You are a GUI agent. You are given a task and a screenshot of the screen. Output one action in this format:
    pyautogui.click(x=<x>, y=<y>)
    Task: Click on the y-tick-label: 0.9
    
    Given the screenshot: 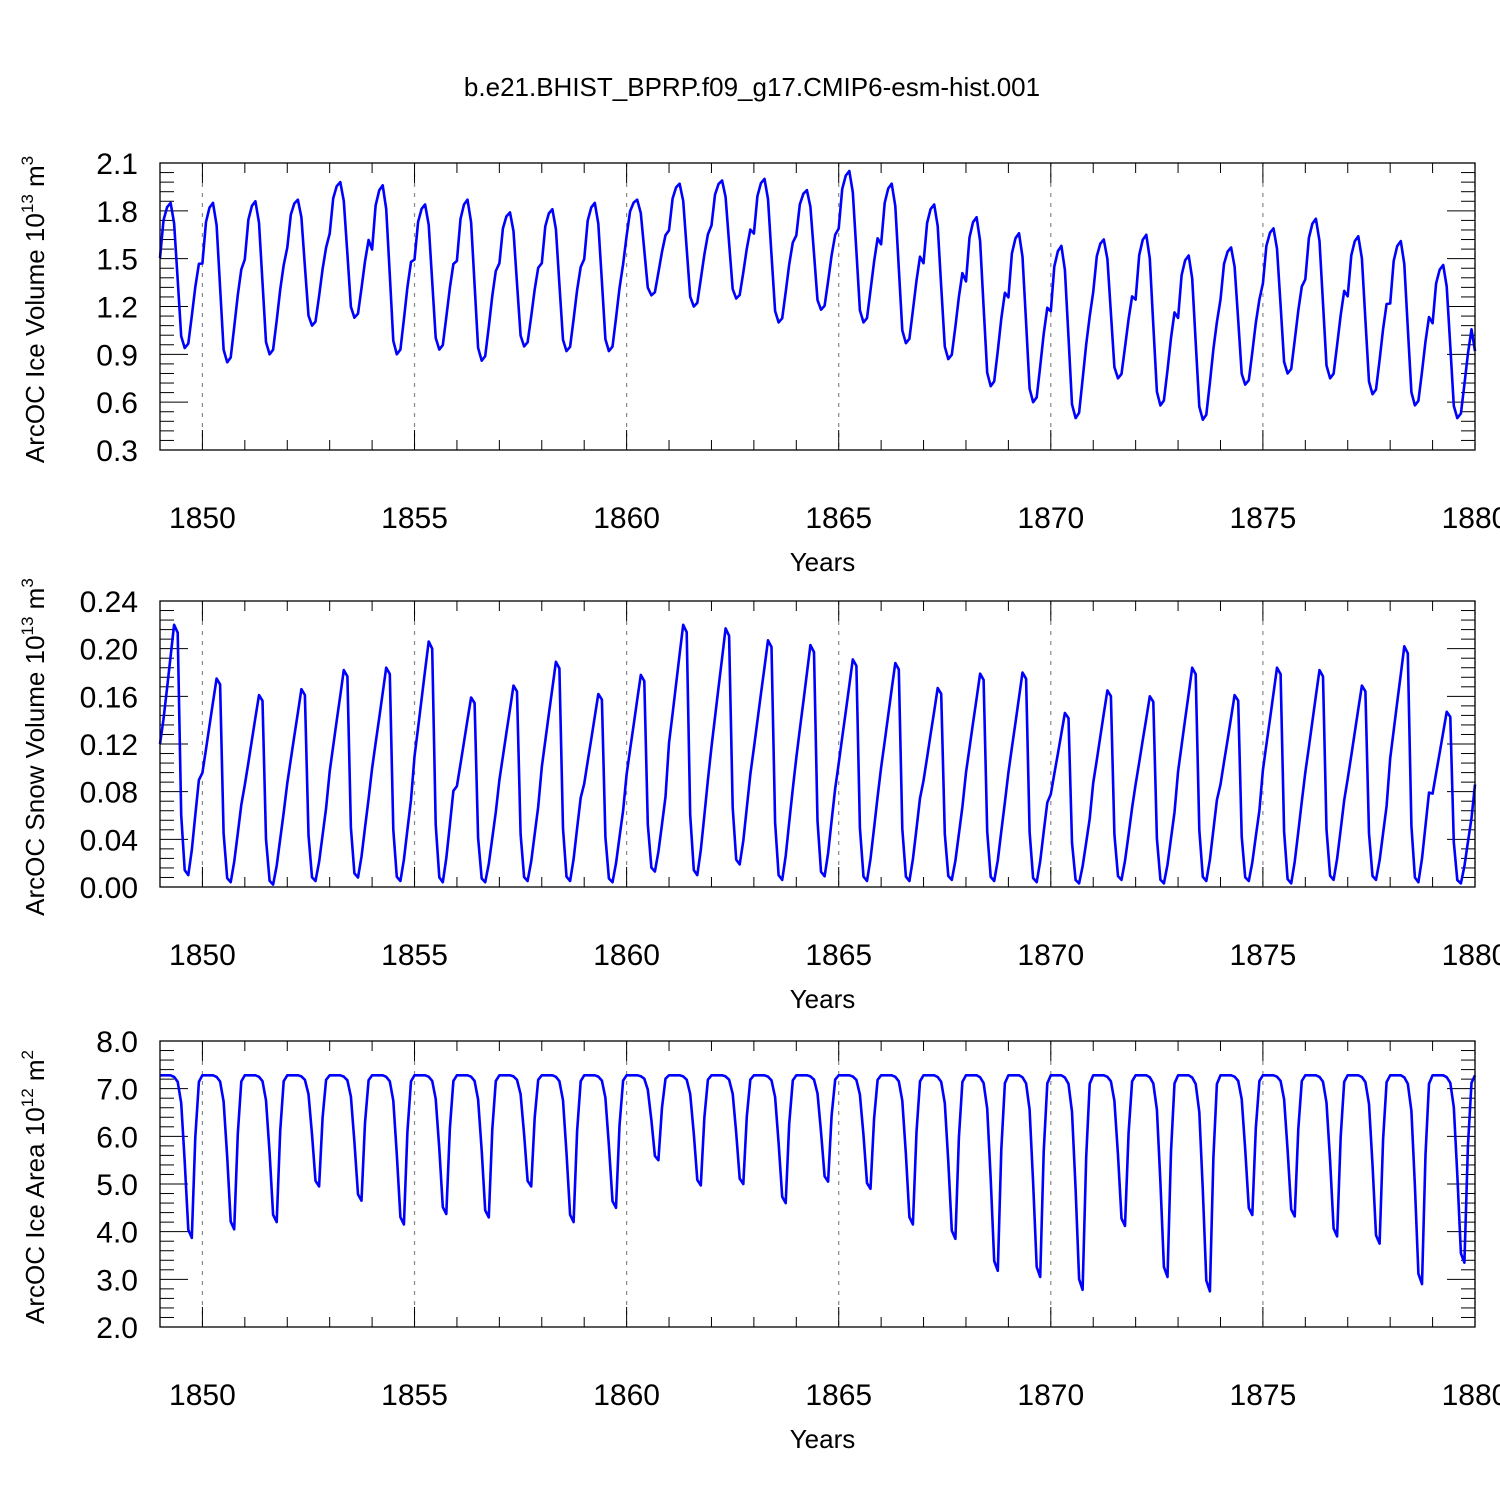 What is the action you would take?
    pyautogui.click(x=117, y=355)
    